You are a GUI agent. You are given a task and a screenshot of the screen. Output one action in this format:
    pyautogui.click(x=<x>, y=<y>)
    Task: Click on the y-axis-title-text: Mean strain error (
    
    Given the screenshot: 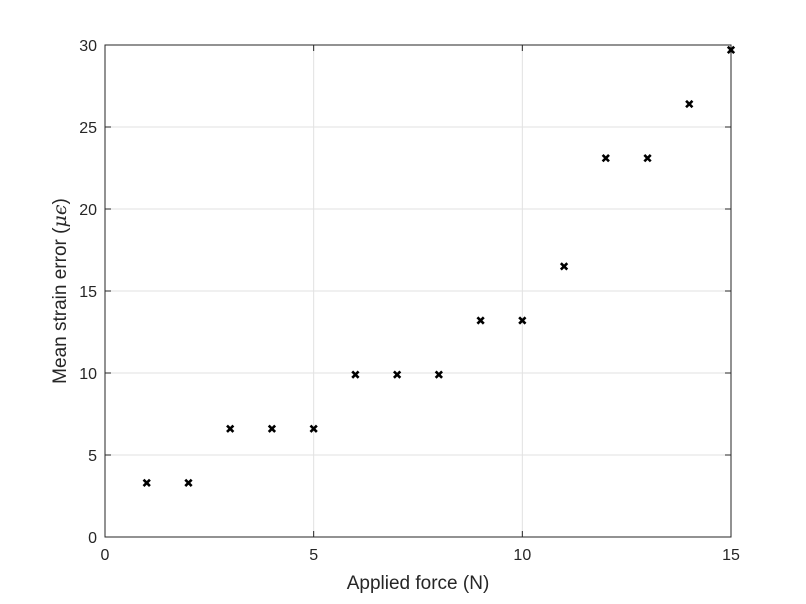 What is the action you would take?
    pyautogui.click(x=60, y=305)
    